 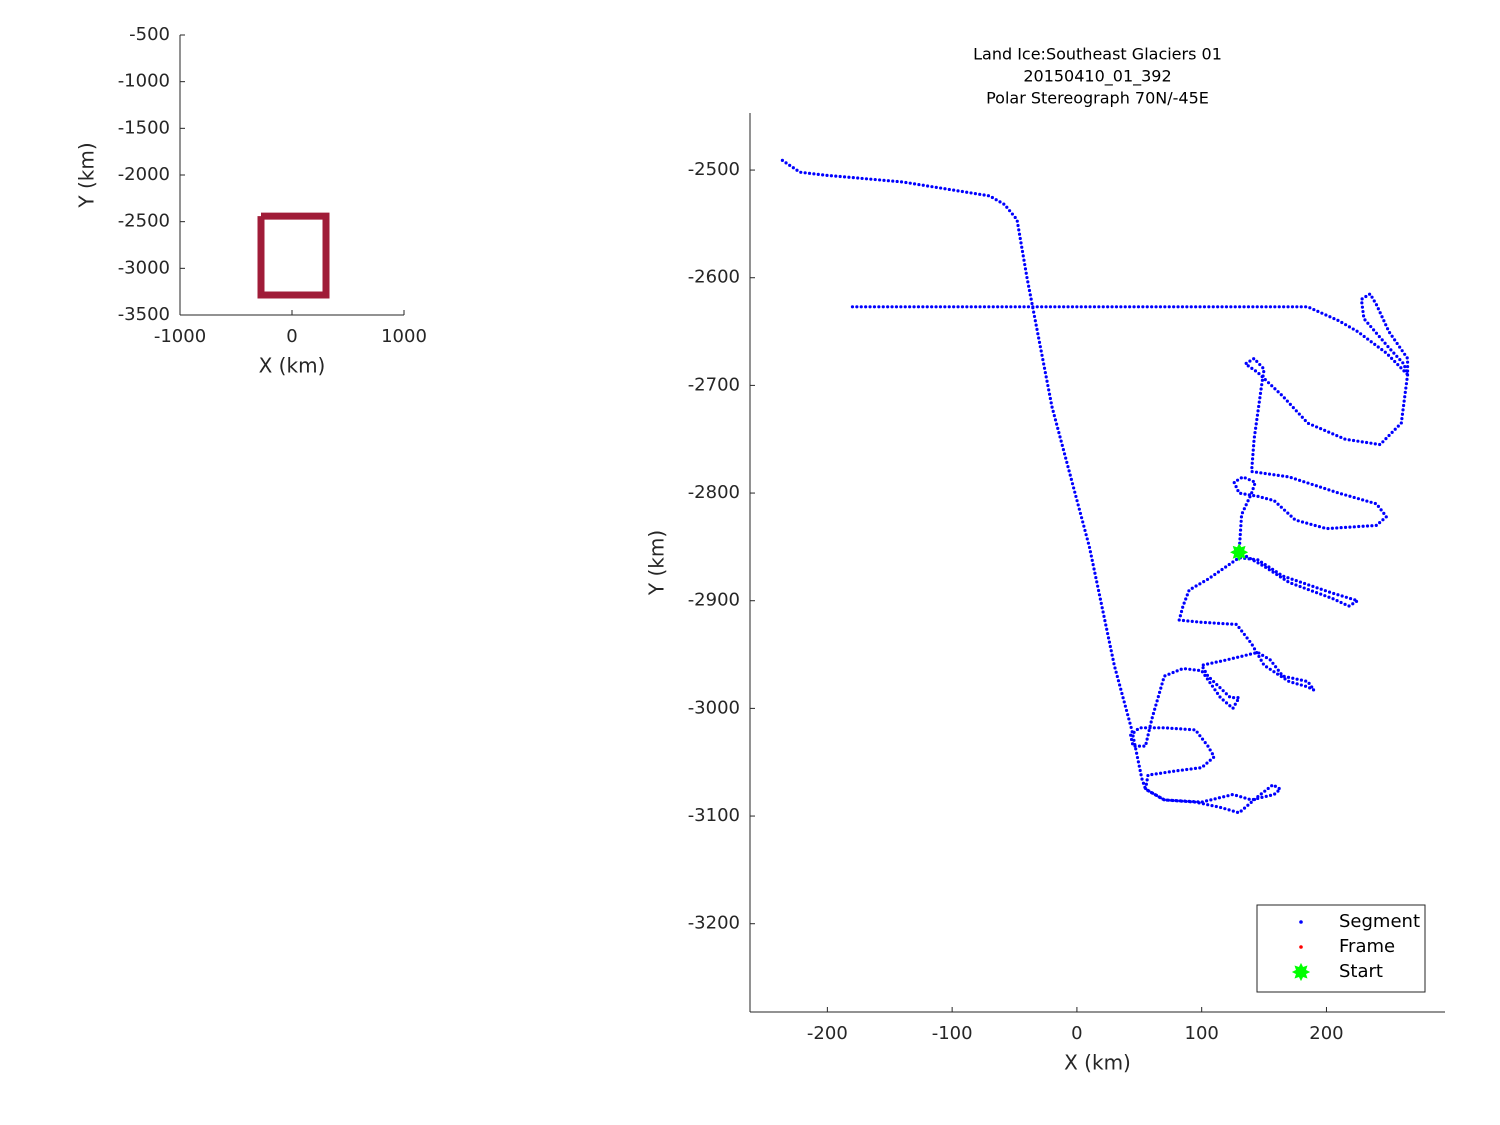 What do you see at coordinates (714, 600) in the screenshot?
I see `y-tick-label: -2900` at bounding box center [714, 600].